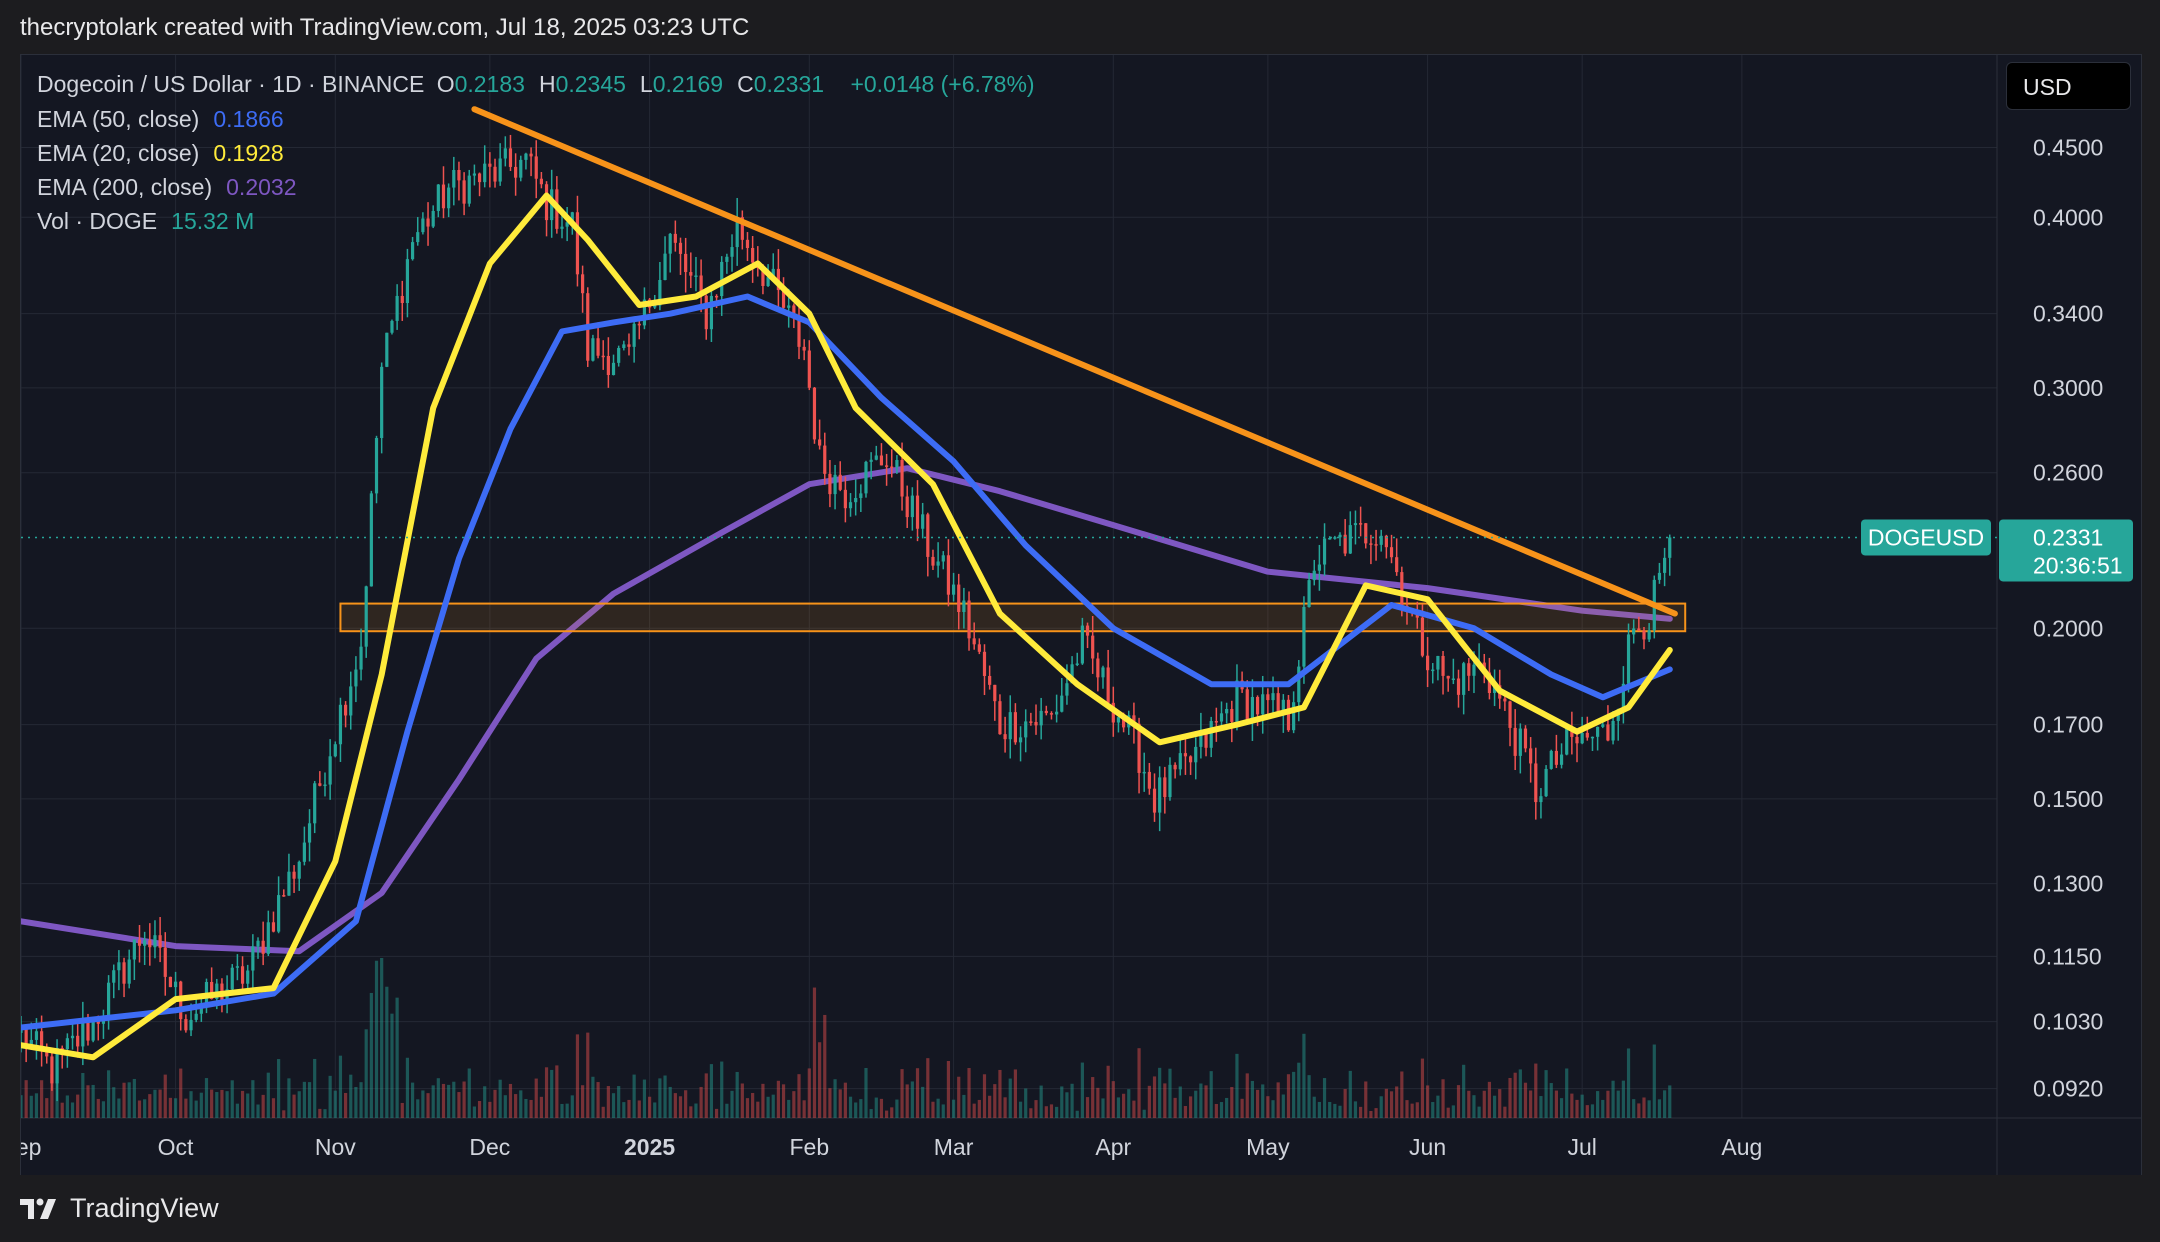 The height and width of the screenshot is (1242, 2160). I want to click on ohlc-key-c: C, so click(745, 84).